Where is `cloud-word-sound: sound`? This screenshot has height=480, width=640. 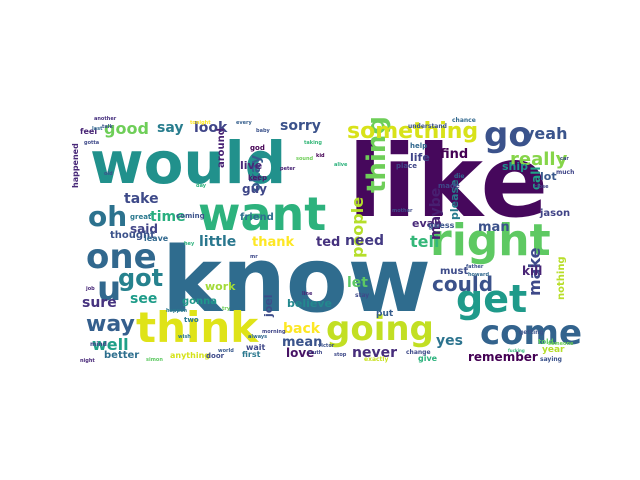 cloud-word-sound: sound is located at coordinates (305, 159).